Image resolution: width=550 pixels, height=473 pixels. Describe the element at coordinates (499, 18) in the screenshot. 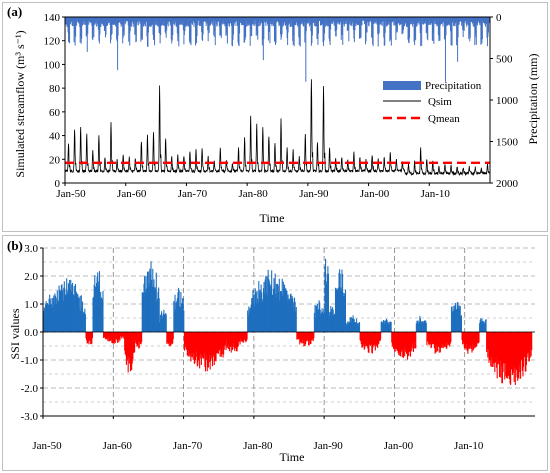

I see `y-right-tick-label-a: 0` at that location.